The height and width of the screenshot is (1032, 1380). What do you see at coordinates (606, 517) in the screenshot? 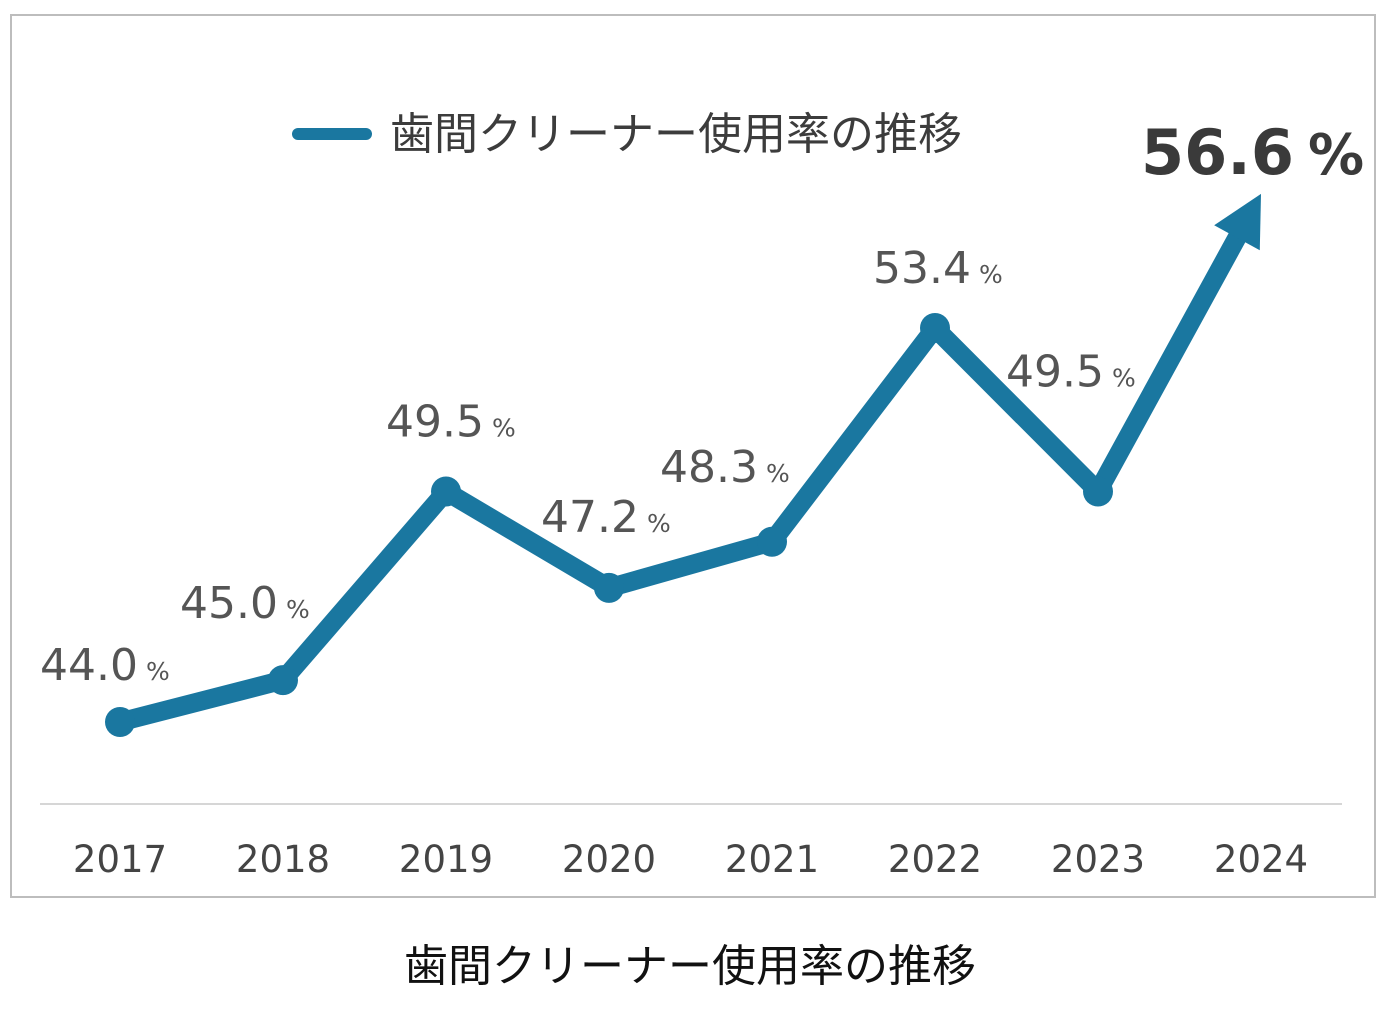
I see `data-label-2020: 47.2%` at bounding box center [606, 517].